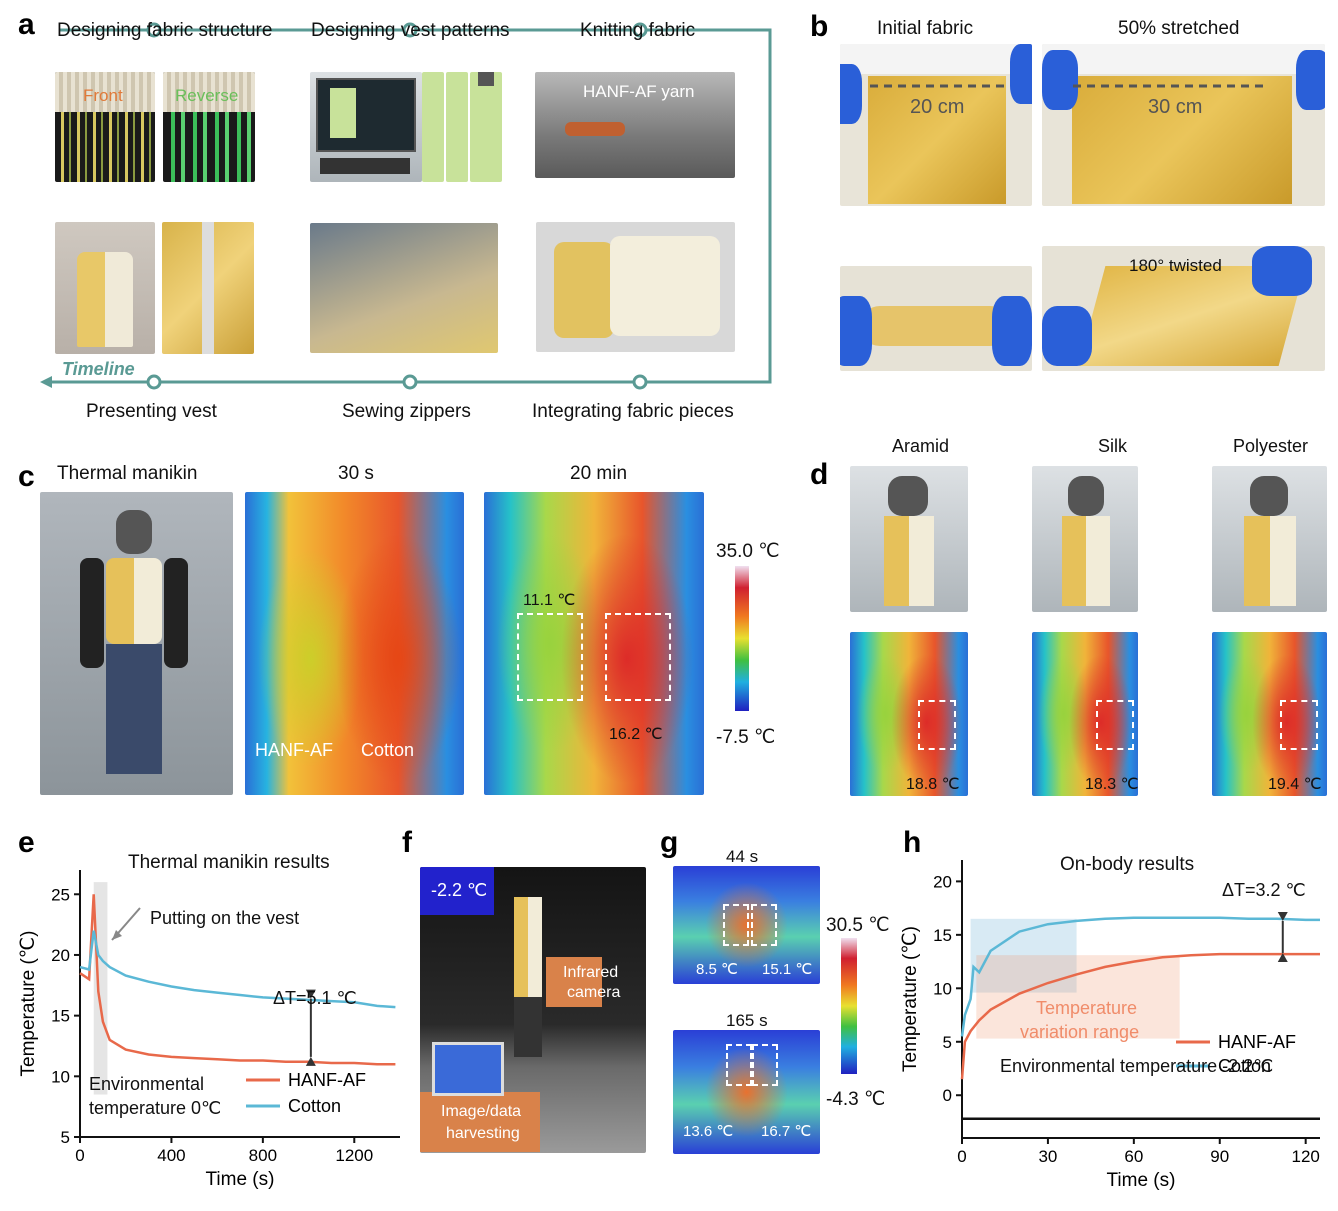 The height and width of the screenshot is (1211, 1338). Describe the element at coordinates (1269, 539) in the screenshot. I see `polyester-photo` at that location.